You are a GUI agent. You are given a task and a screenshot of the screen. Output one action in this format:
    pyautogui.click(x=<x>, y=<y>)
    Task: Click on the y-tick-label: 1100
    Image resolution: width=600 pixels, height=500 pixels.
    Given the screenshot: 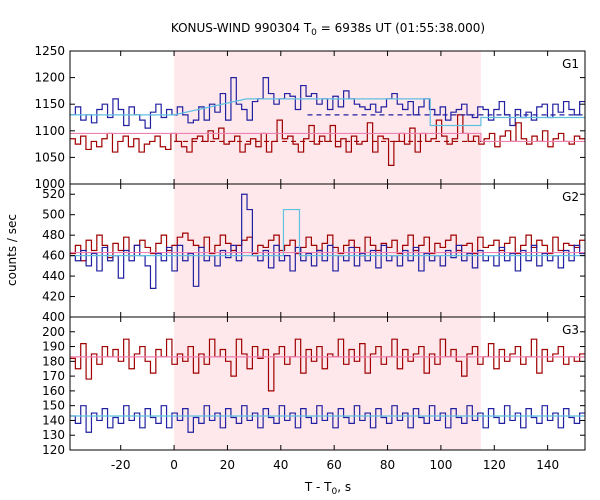 What is the action you would take?
    pyautogui.click(x=49, y=131)
    